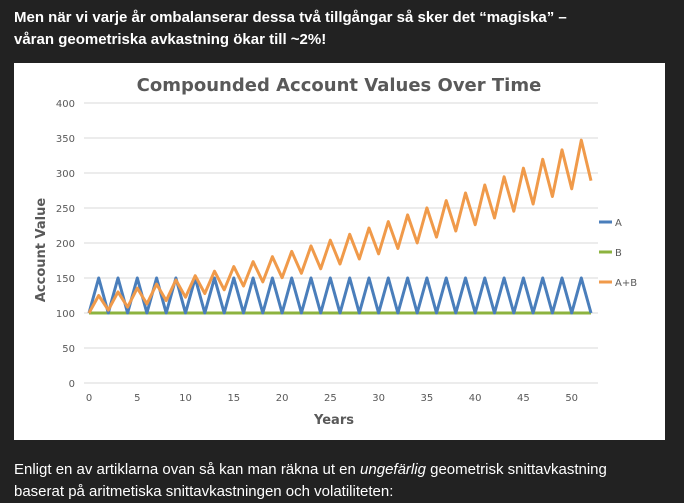 This screenshot has width=684, height=503. I want to click on y-tick-label: 300, so click(65, 174).